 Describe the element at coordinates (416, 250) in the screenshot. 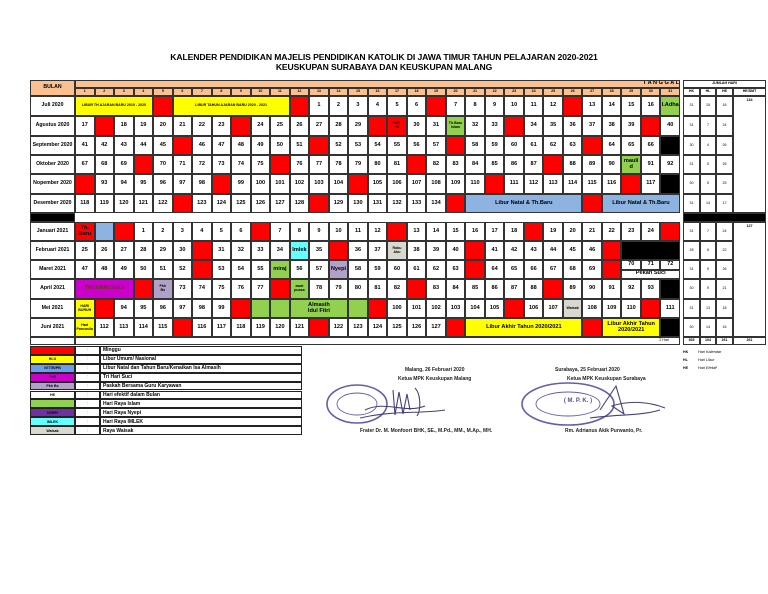

I see `effective-day-cell: 38` at that location.